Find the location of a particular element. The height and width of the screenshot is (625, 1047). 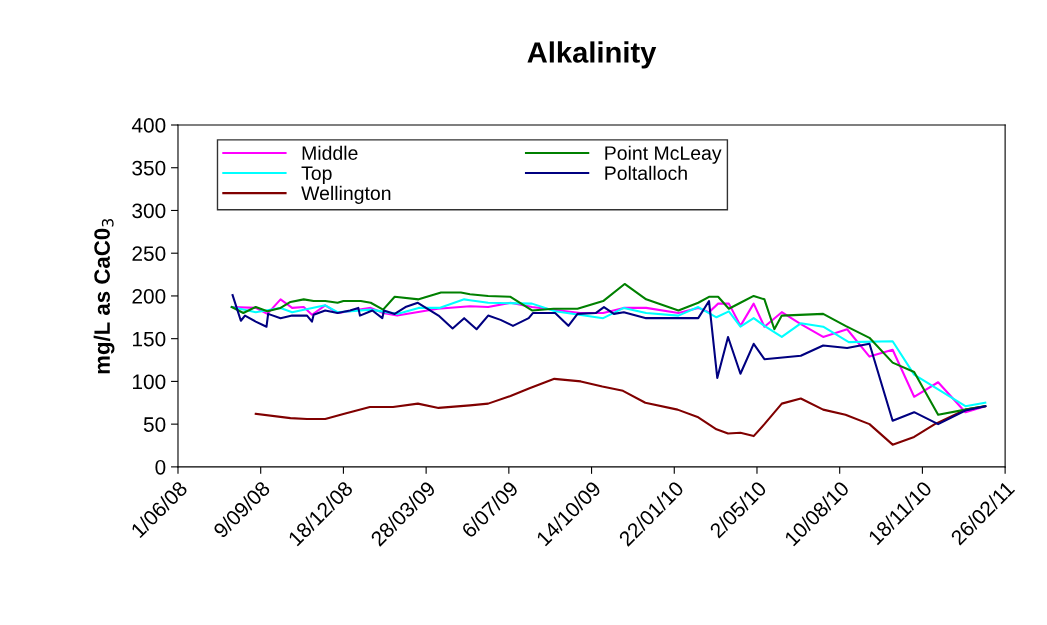

legend-label: Top is located at coordinates (316, 175).